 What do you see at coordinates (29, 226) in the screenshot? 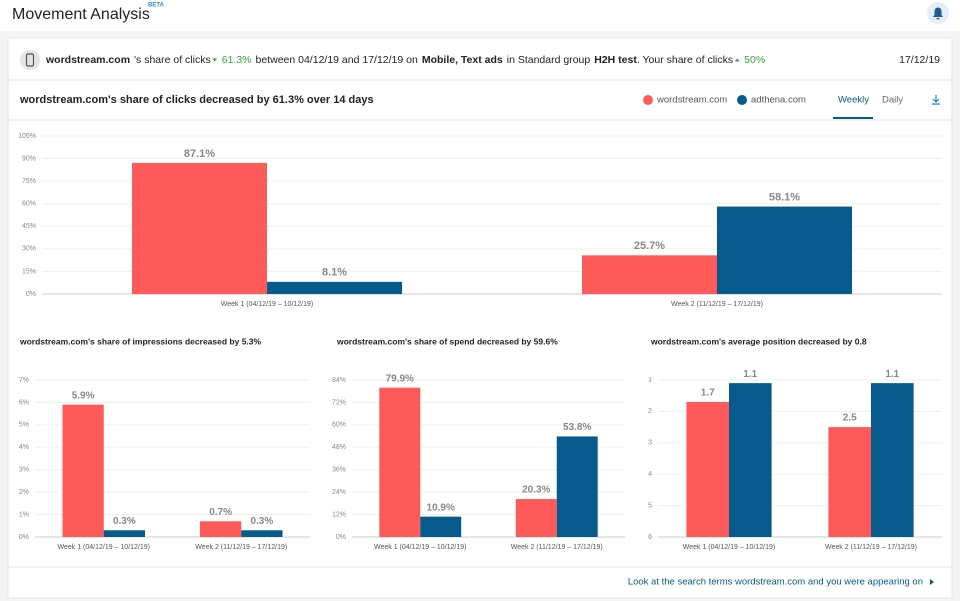
I see `y-tick-label: 45%` at bounding box center [29, 226].